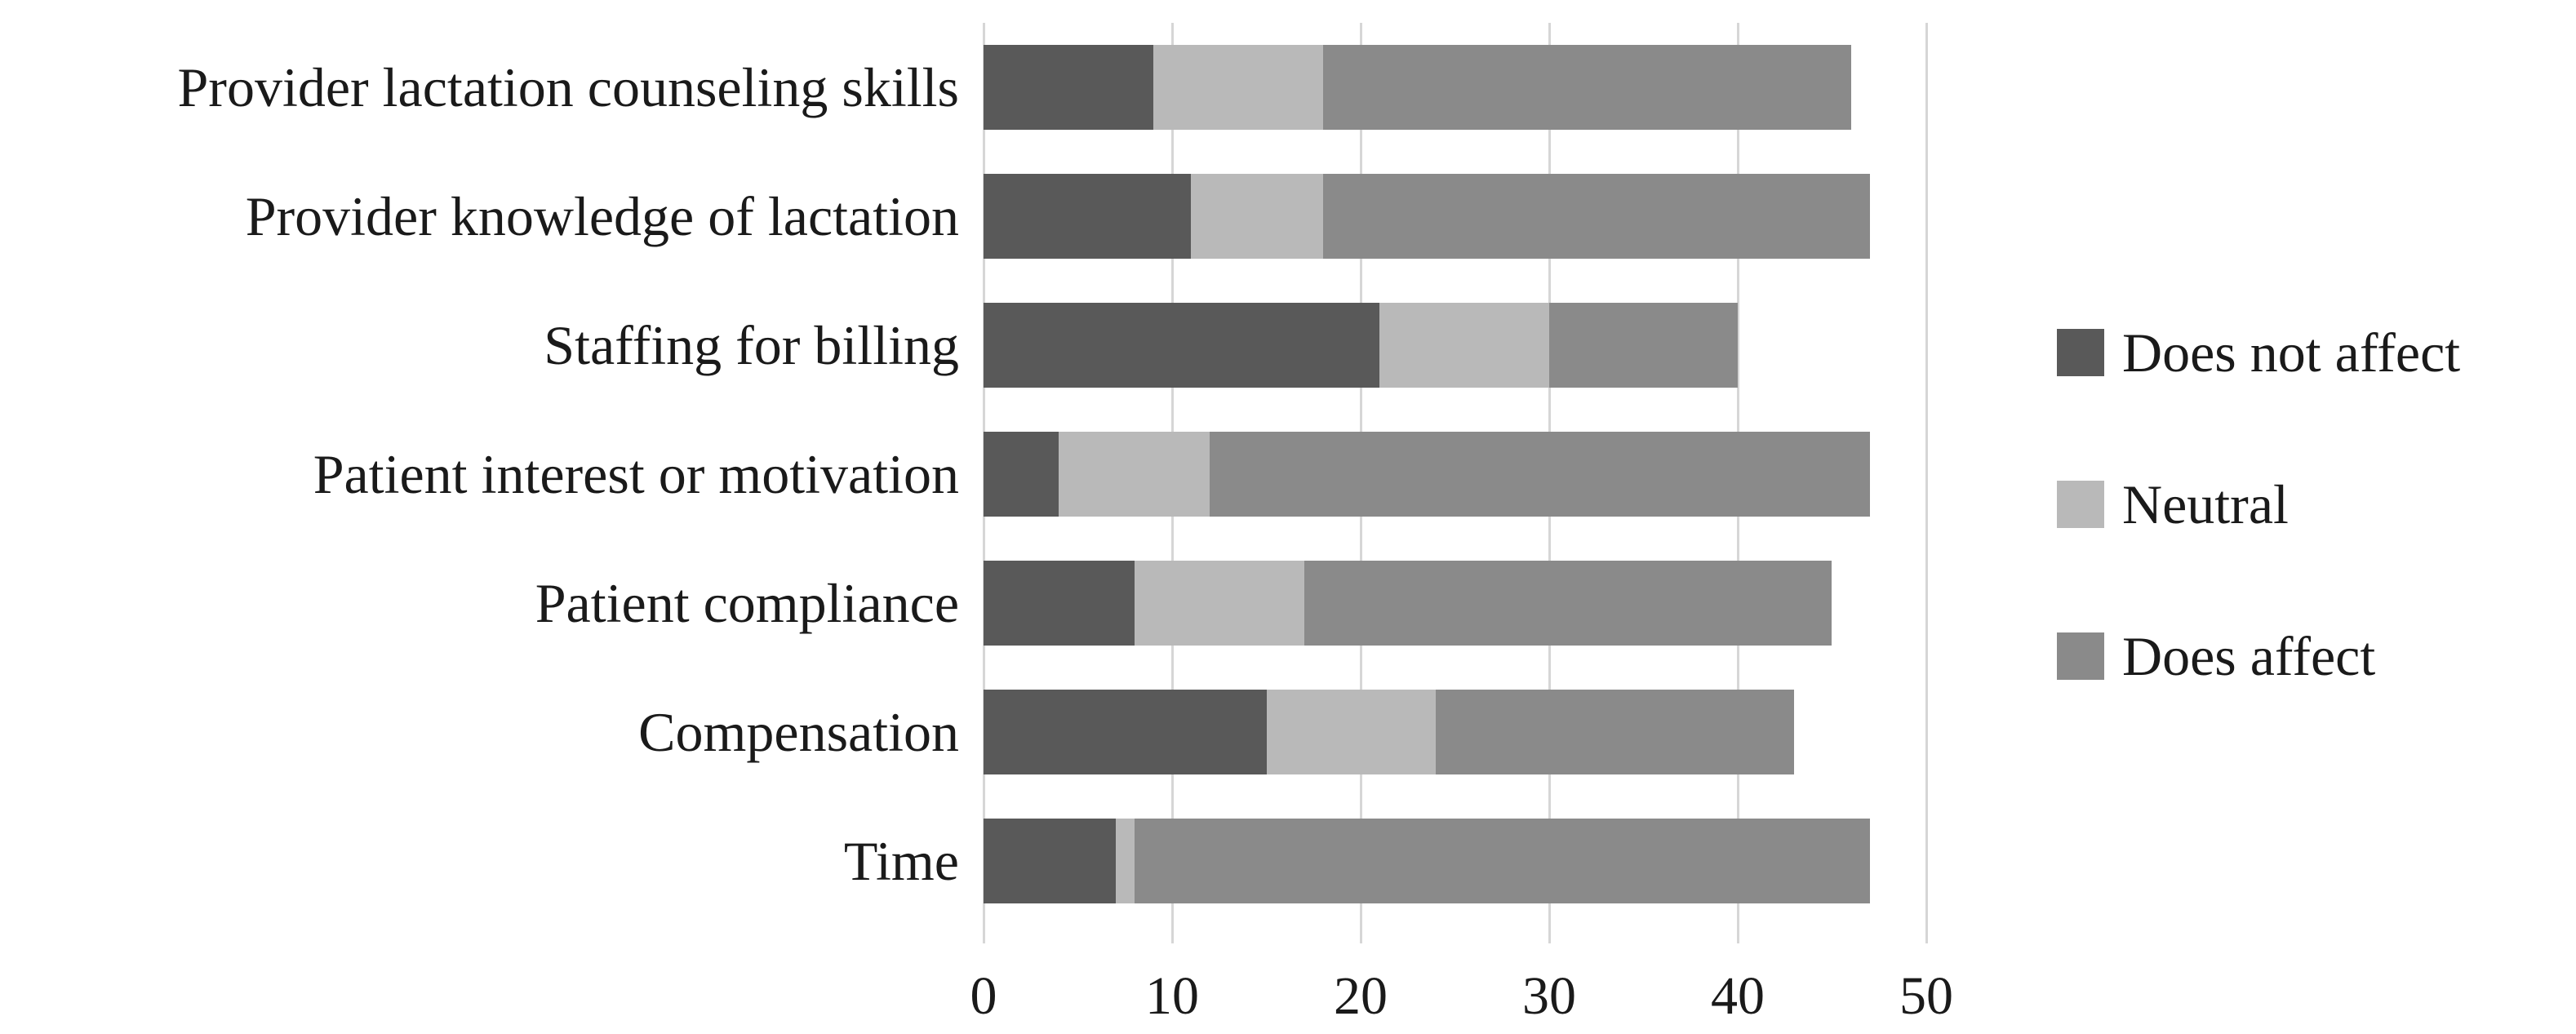  I want to click on legend: Does not affect Neutral Does affect, so click(2258, 342).